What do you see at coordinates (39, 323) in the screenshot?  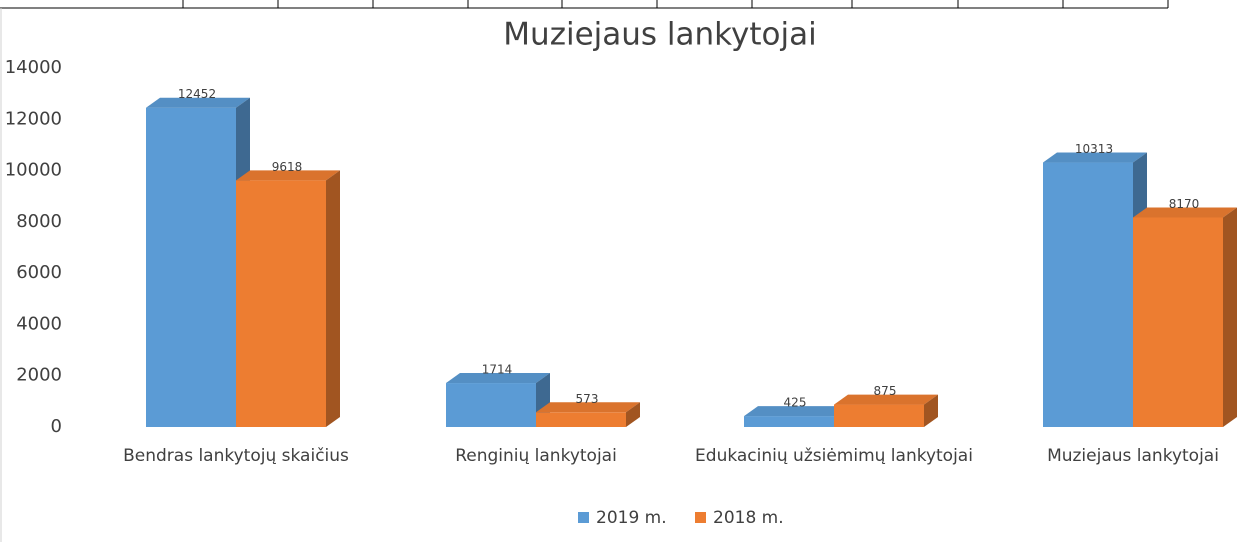 I see `y-tick-label: 4000` at bounding box center [39, 323].